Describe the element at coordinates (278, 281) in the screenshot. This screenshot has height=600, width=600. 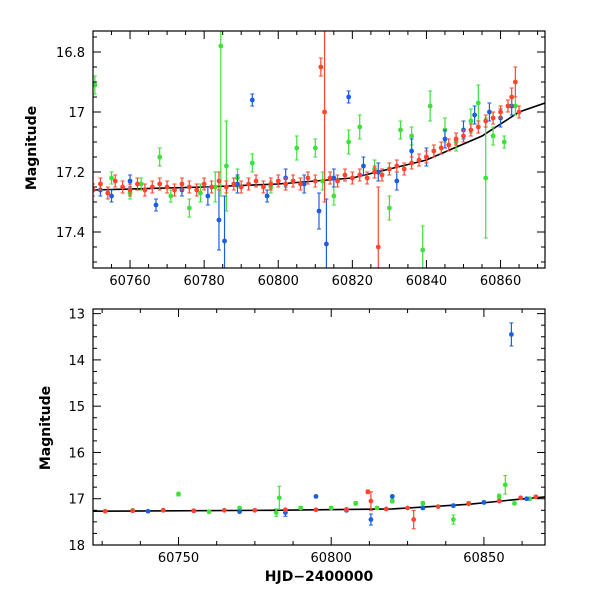
I see `x-tick-label: 60800` at that location.